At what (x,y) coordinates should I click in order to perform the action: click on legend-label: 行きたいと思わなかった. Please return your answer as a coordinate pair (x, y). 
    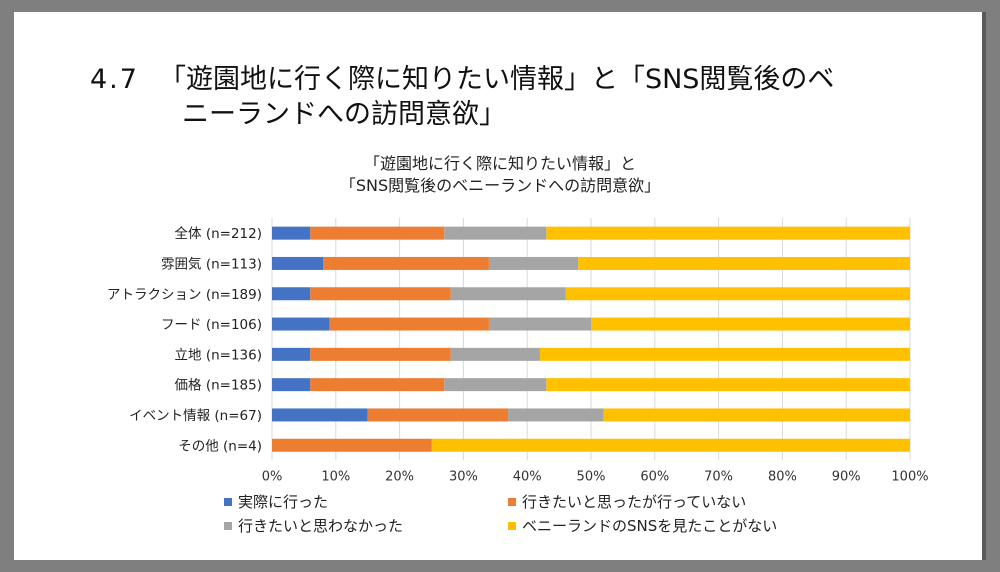
    Looking at the image, I should click on (321, 526).